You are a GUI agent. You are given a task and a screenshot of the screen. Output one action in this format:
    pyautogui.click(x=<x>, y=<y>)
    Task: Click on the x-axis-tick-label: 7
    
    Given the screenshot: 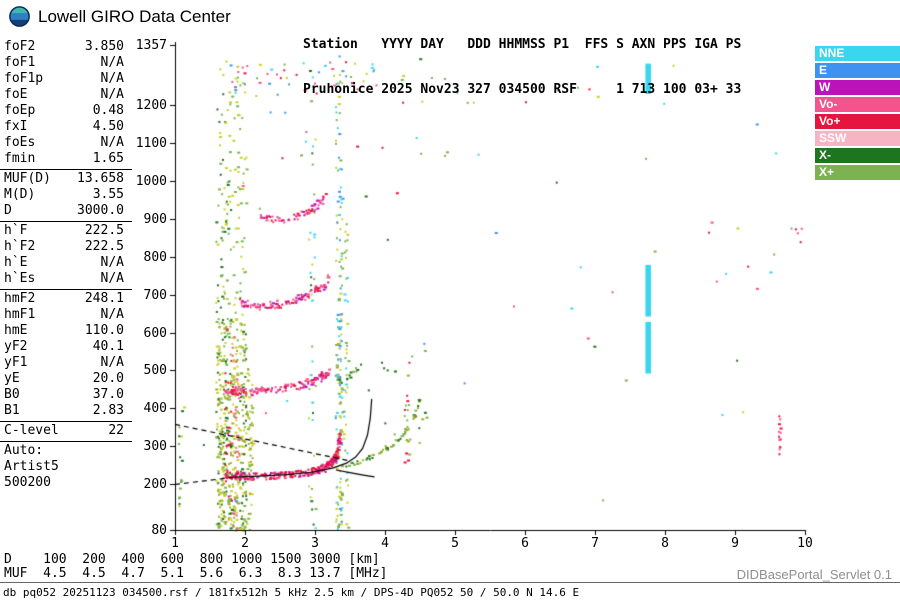 What is the action you would take?
    pyautogui.click(x=595, y=543)
    